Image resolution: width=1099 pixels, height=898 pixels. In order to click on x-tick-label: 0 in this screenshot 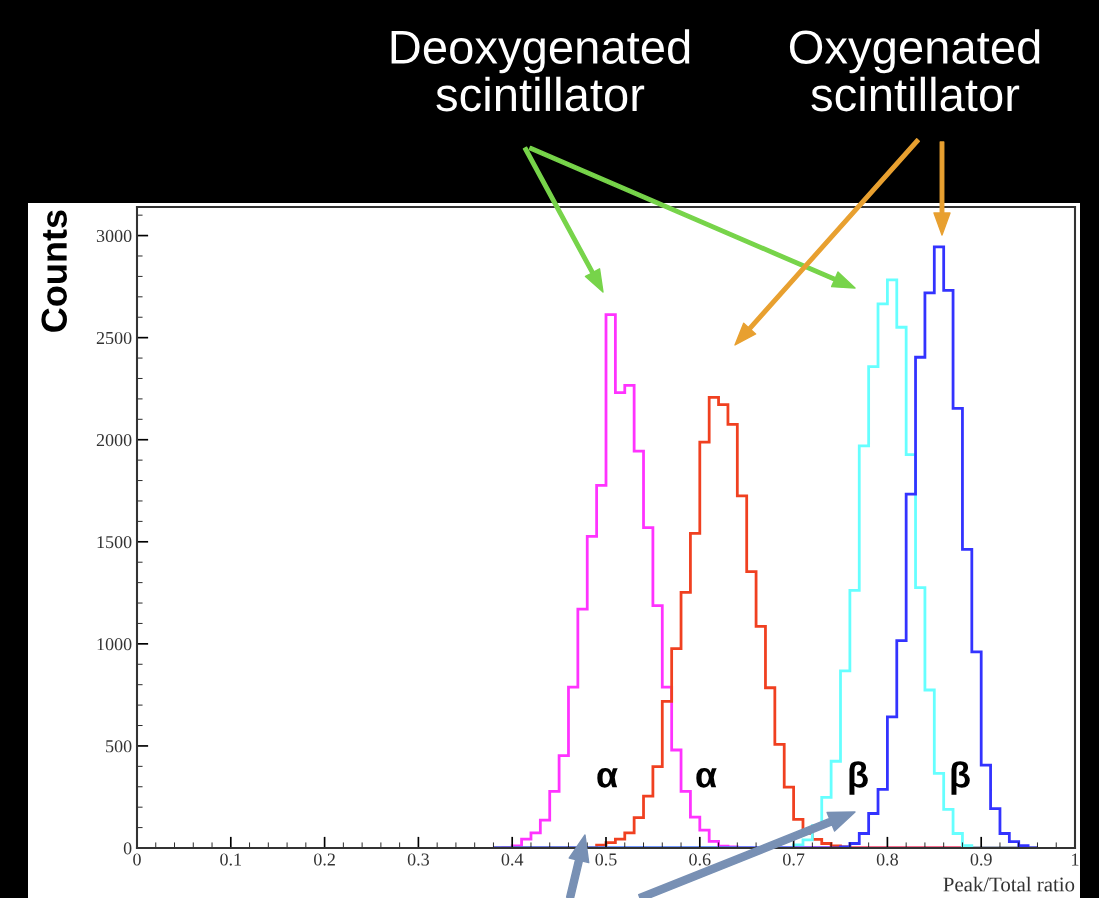, I will do `click(137, 859)`.